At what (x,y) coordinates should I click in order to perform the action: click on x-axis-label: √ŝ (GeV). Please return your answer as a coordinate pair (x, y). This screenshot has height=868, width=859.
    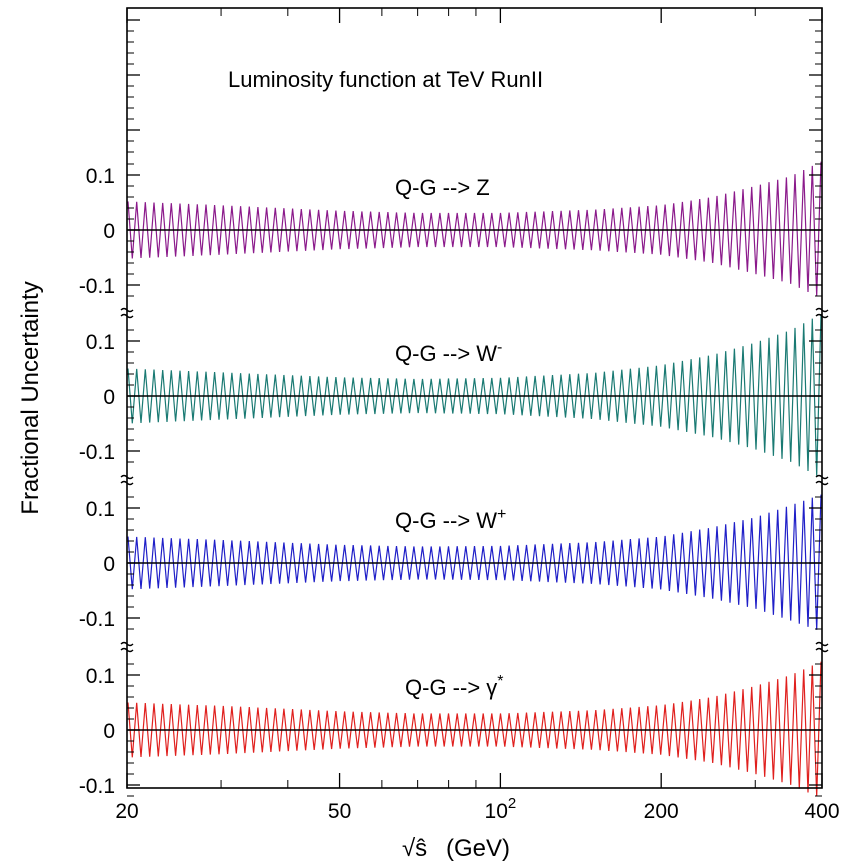
    Looking at the image, I should click on (456, 848).